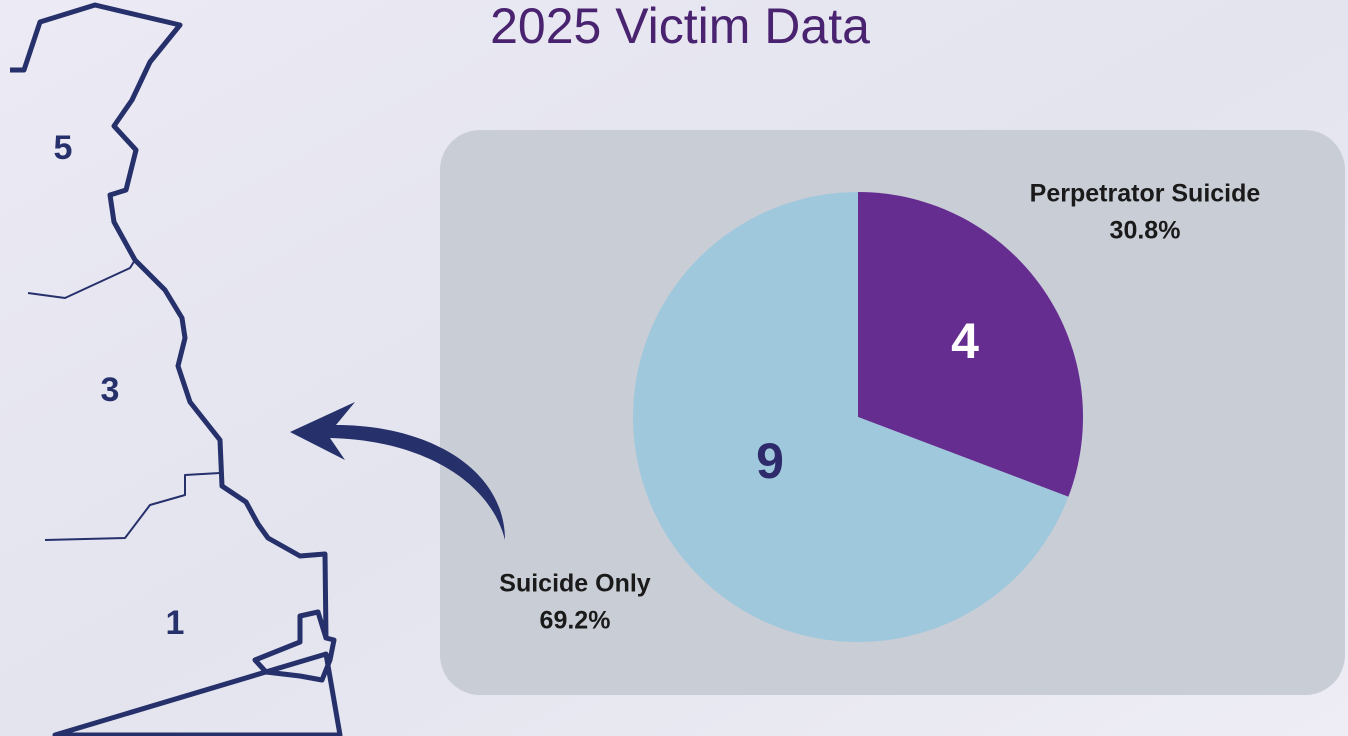 The image size is (1348, 736). Describe the element at coordinates (680, 27) in the screenshot. I see `title: 2025 Victim Data` at that location.